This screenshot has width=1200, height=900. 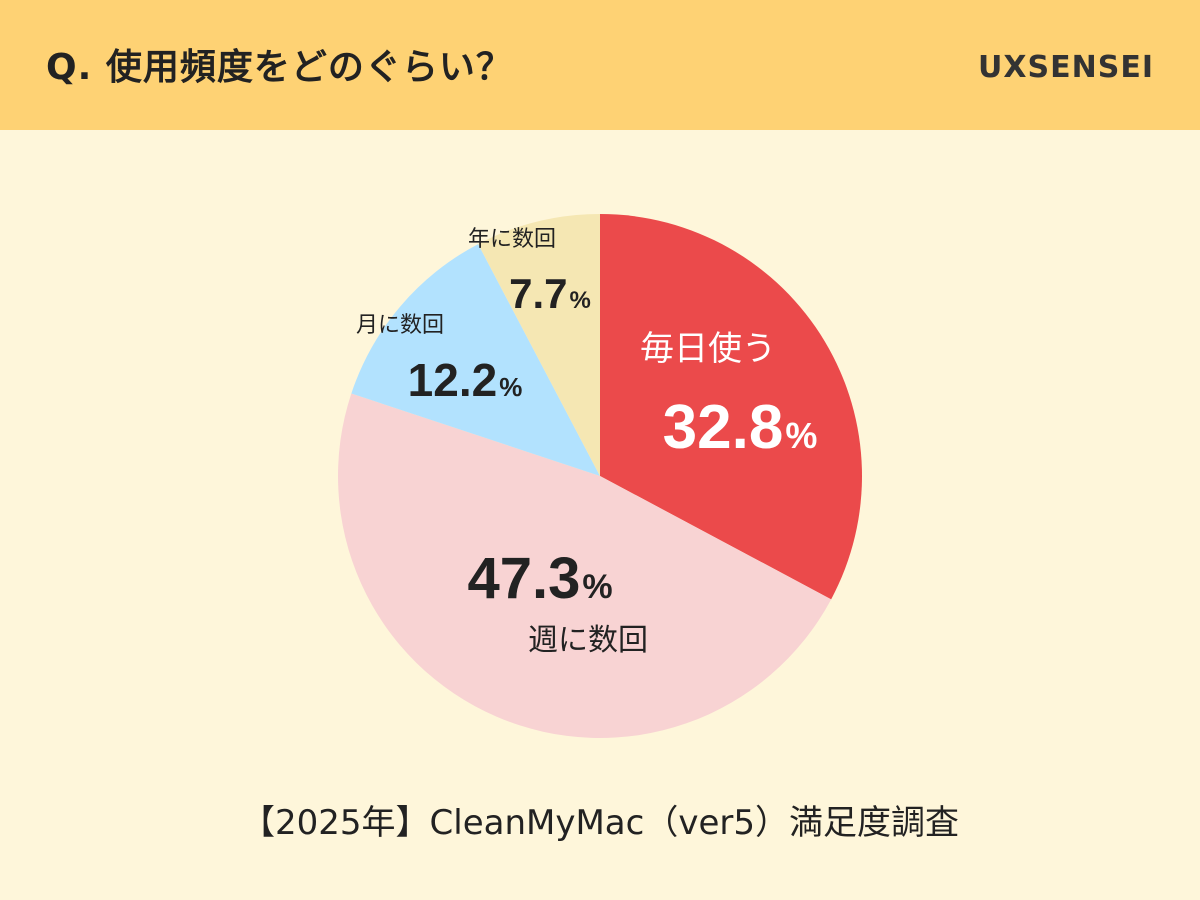 What do you see at coordinates (600, 65) in the screenshot?
I see `header-bar: Q. 使用頻度をどのぐらい？ UXSENSEI` at bounding box center [600, 65].